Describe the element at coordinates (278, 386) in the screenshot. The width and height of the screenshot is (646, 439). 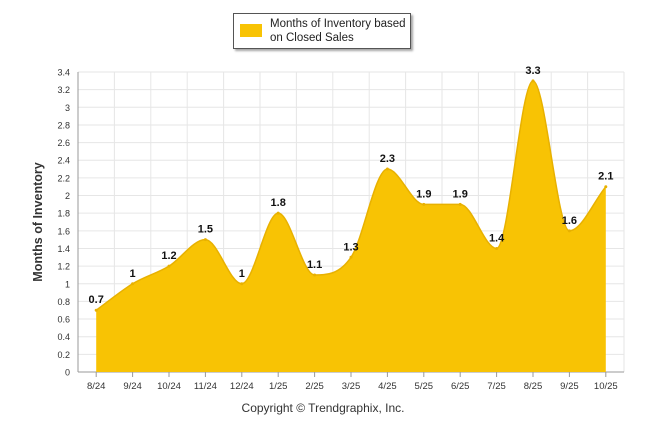
I see `x-tick-label: 1/25` at that location.